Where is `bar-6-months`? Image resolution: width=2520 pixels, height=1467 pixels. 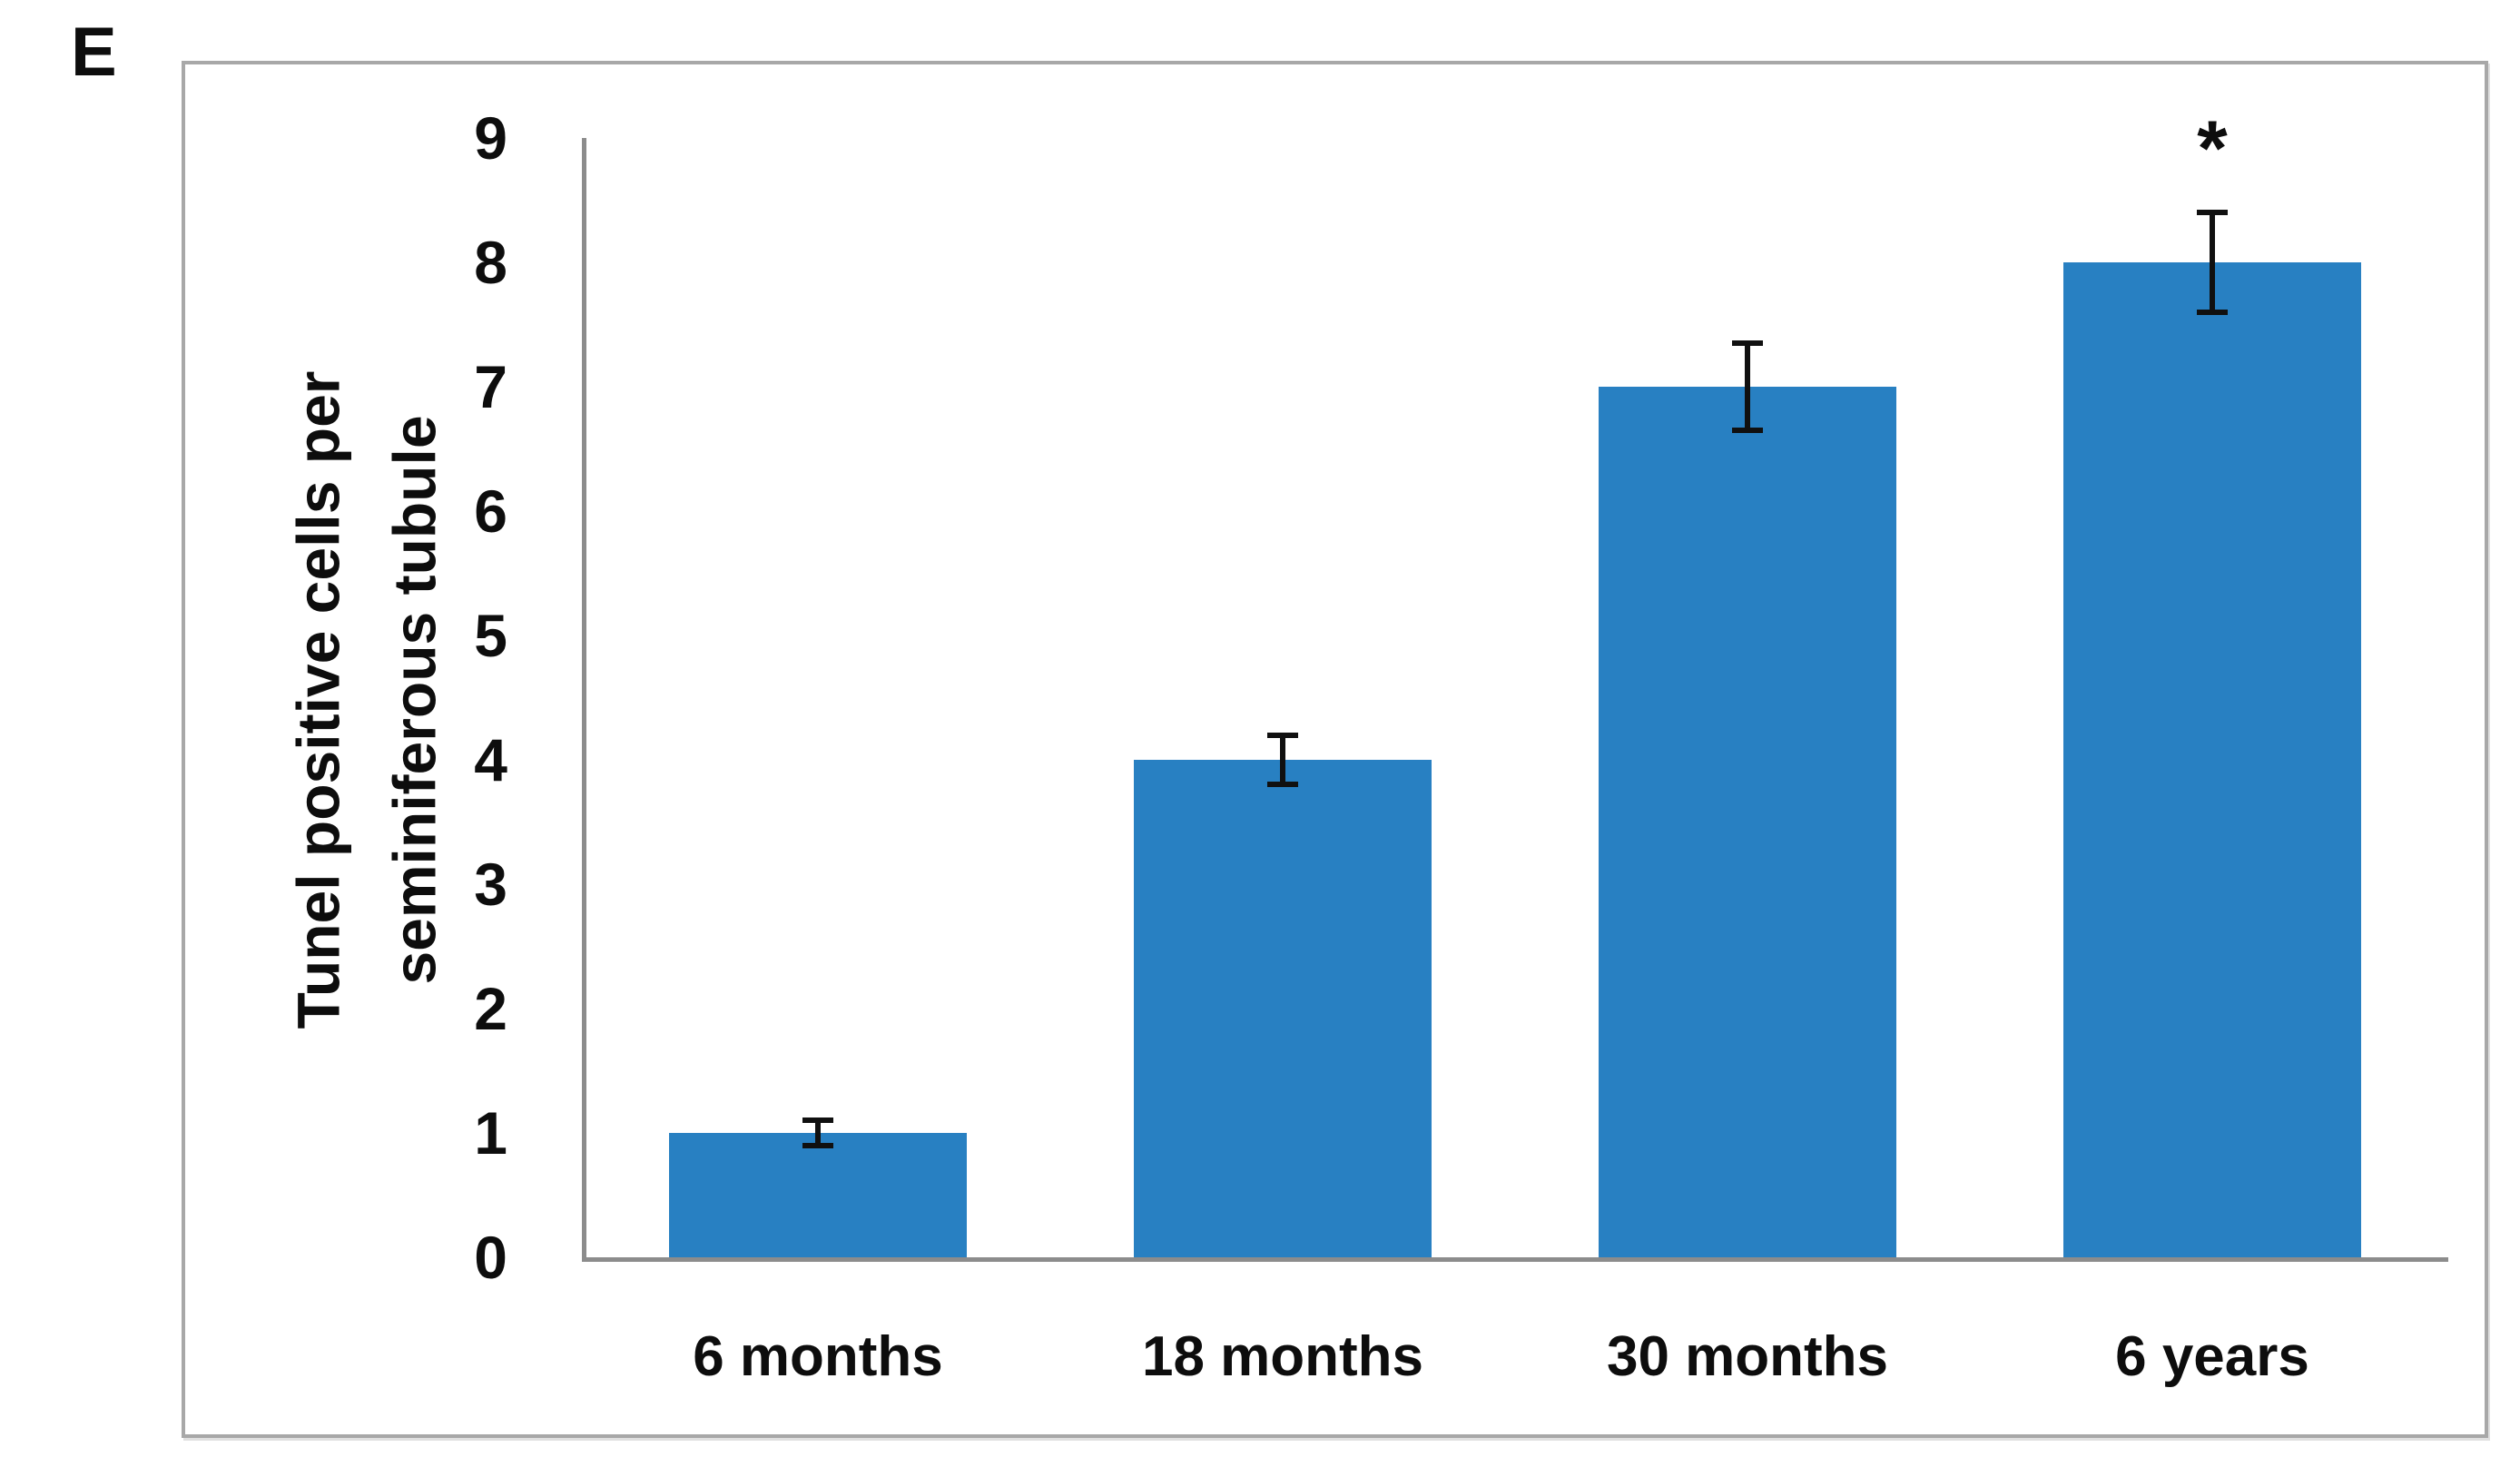
bar-6-months is located at coordinates (818, 1195).